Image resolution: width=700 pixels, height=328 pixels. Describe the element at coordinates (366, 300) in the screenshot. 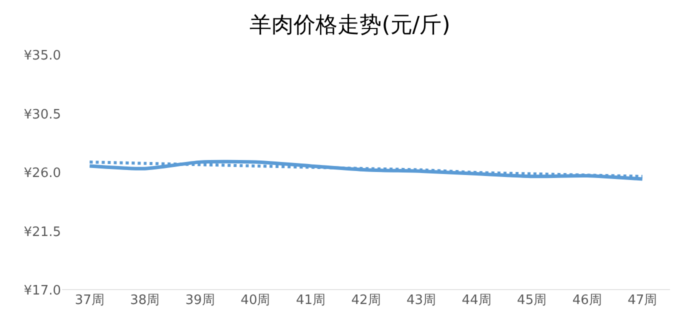

I see `x-tick-label: 42周` at that location.